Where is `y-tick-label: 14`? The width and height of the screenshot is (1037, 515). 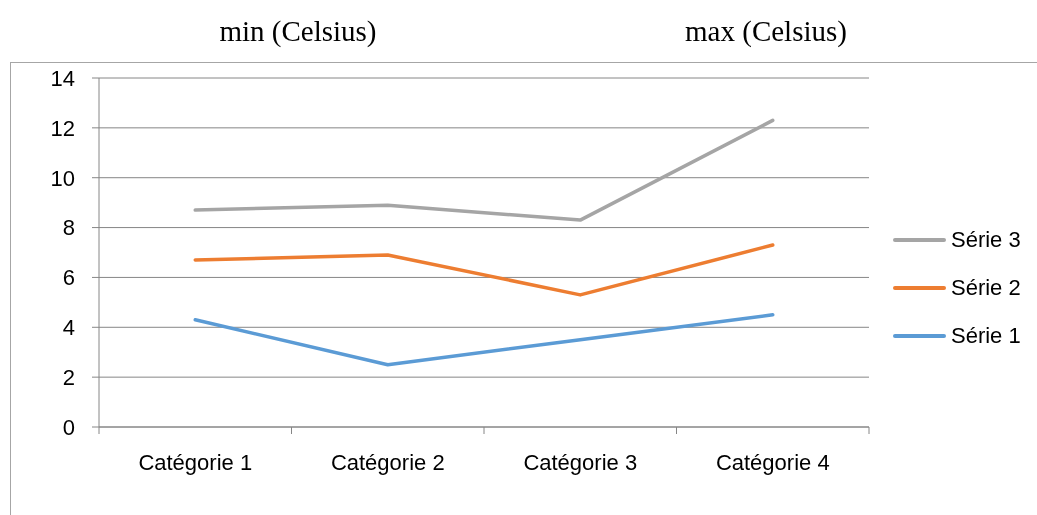 y-tick-label: 14 is located at coordinates (62, 78).